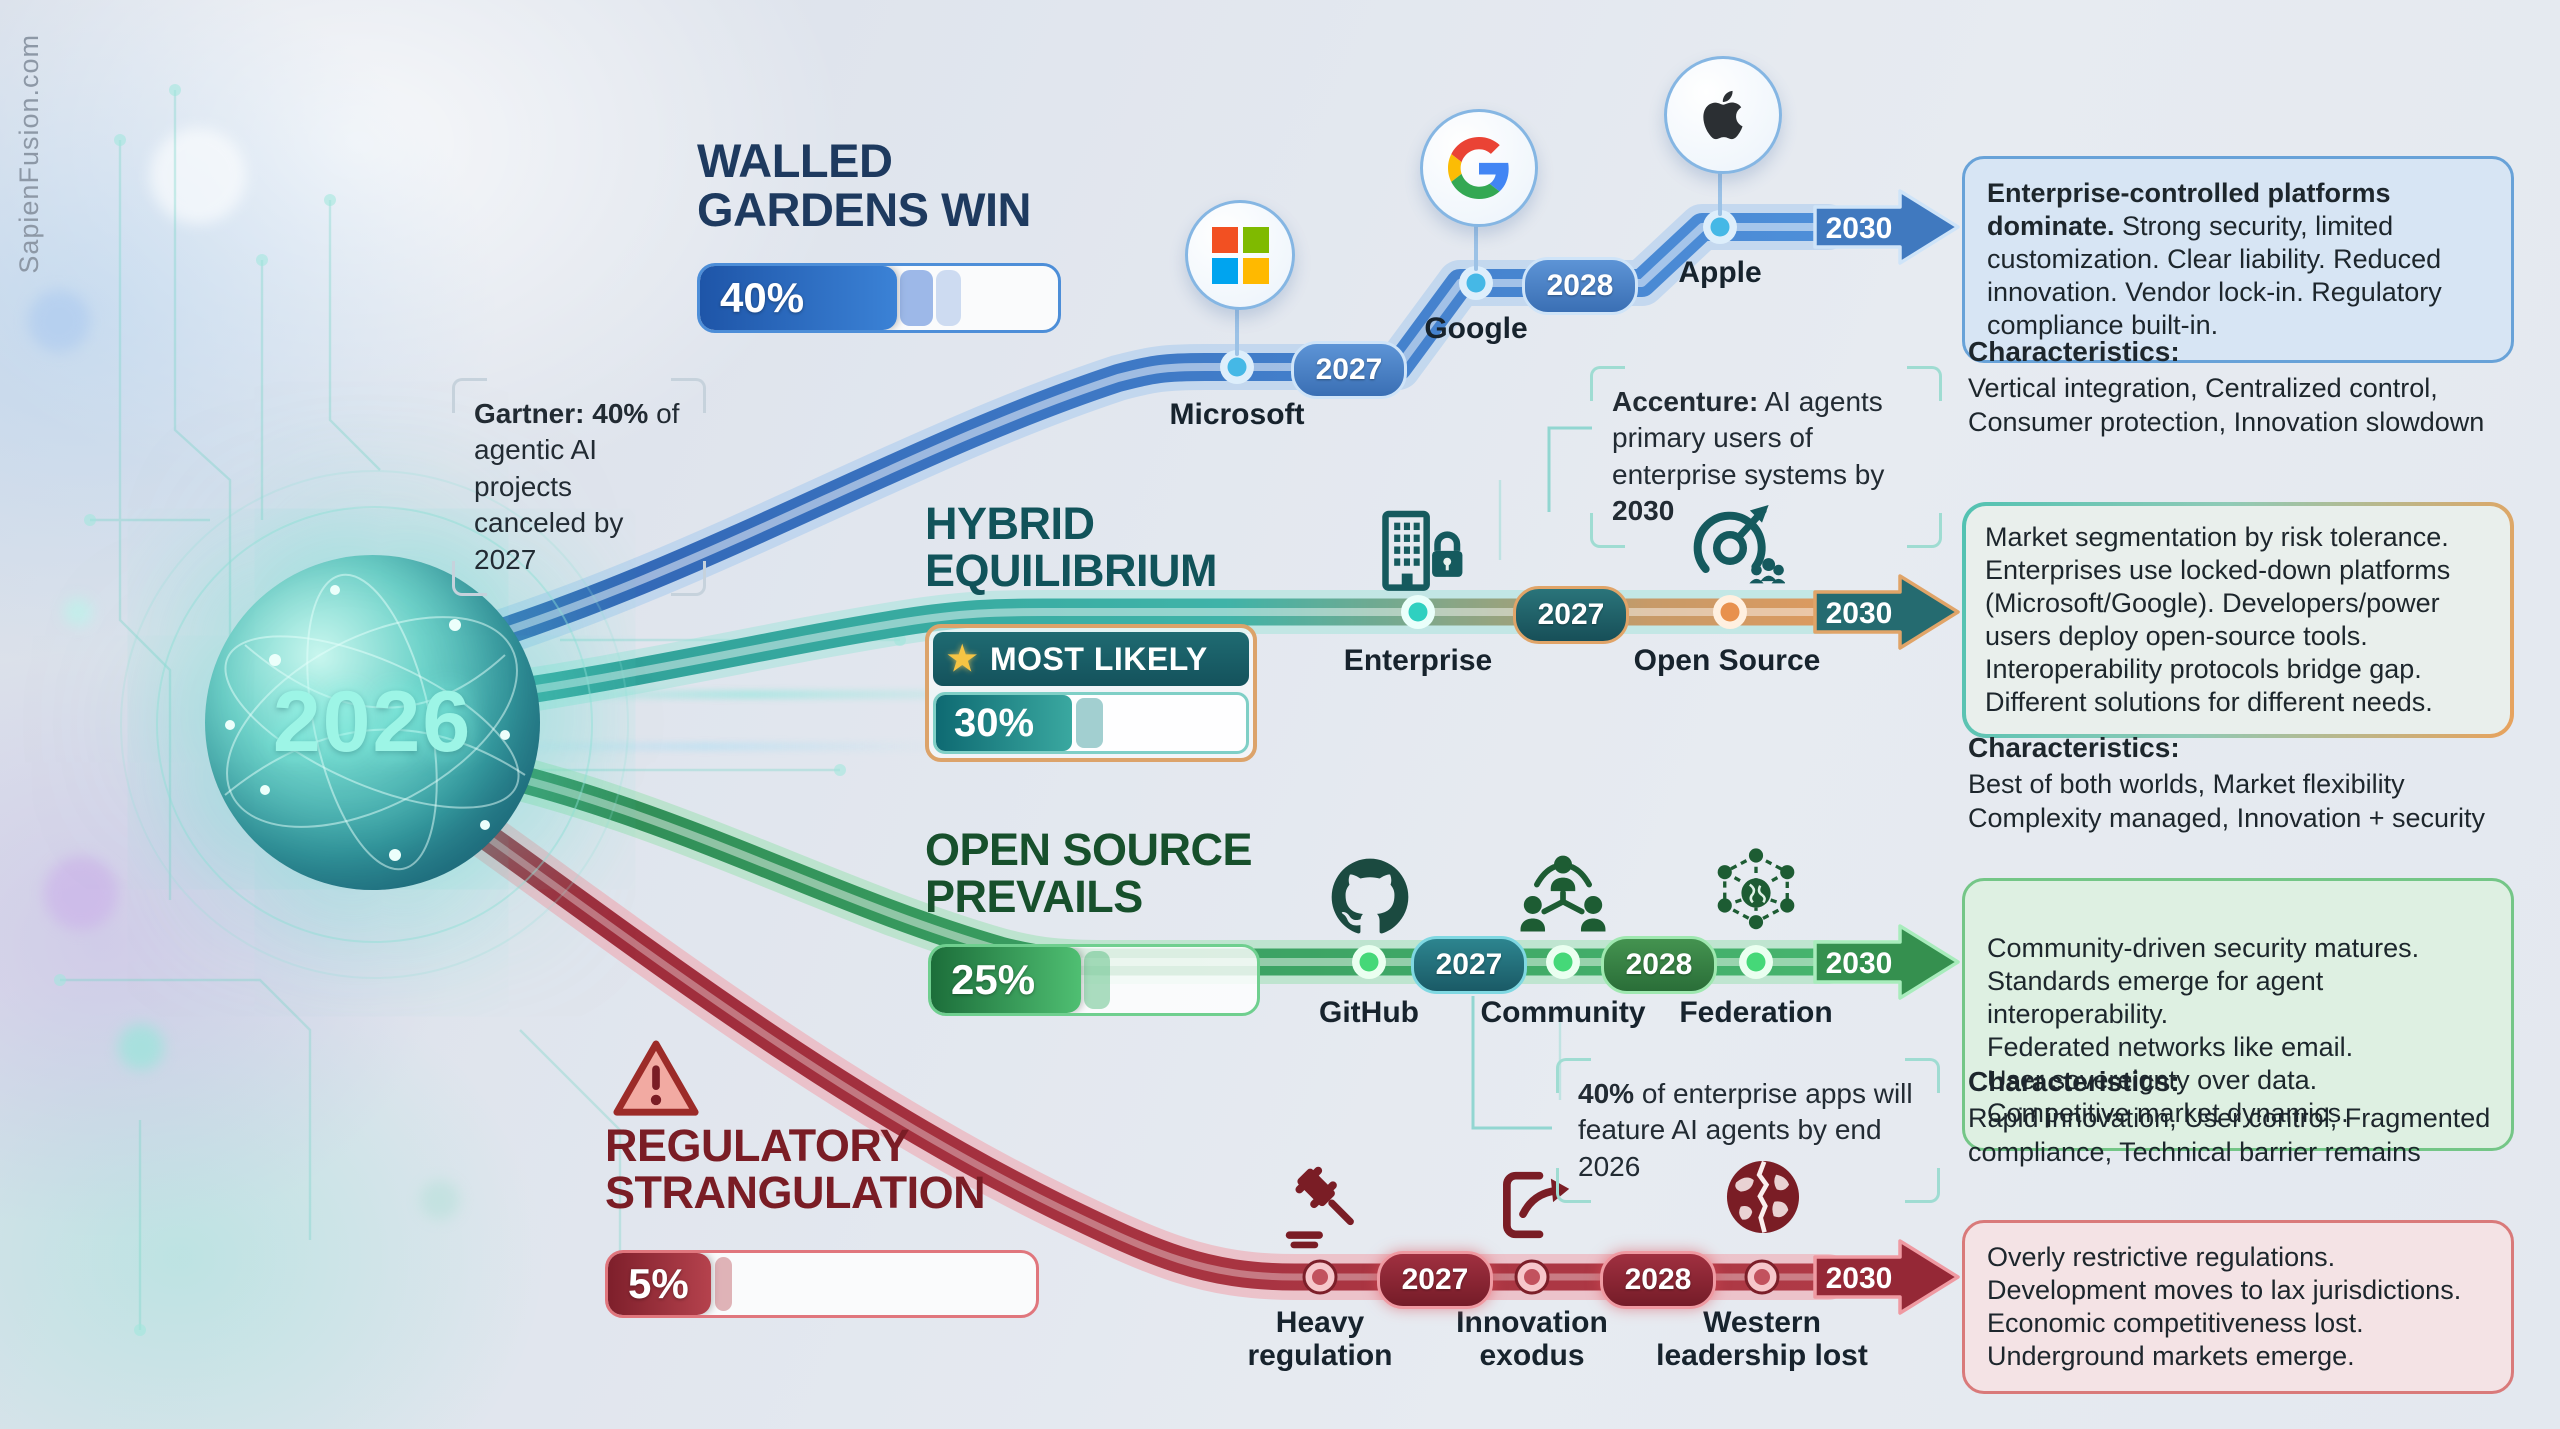 The height and width of the screenshot is (1429, 2560). I want to click on github-icon, so click(1370, 897).